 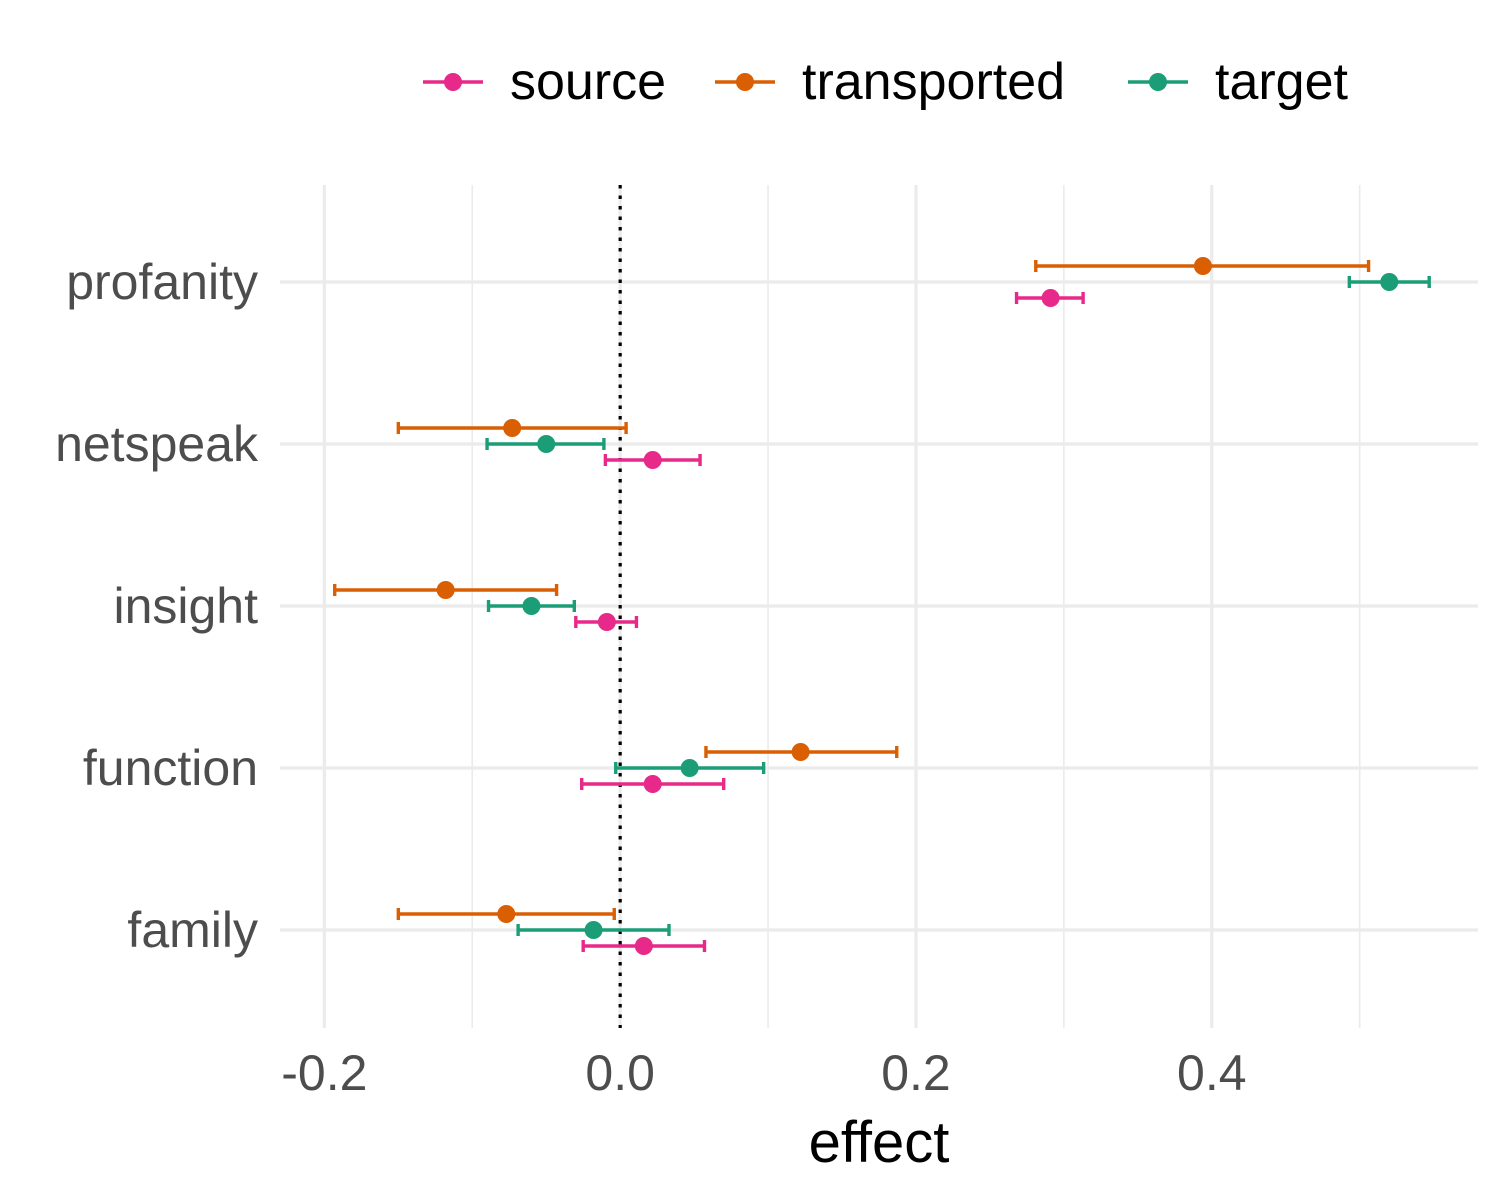 What do you see at coordinates (1282, 82) in the screenshot?
I see `legend-label: target` at bounding box center [1282, 82].